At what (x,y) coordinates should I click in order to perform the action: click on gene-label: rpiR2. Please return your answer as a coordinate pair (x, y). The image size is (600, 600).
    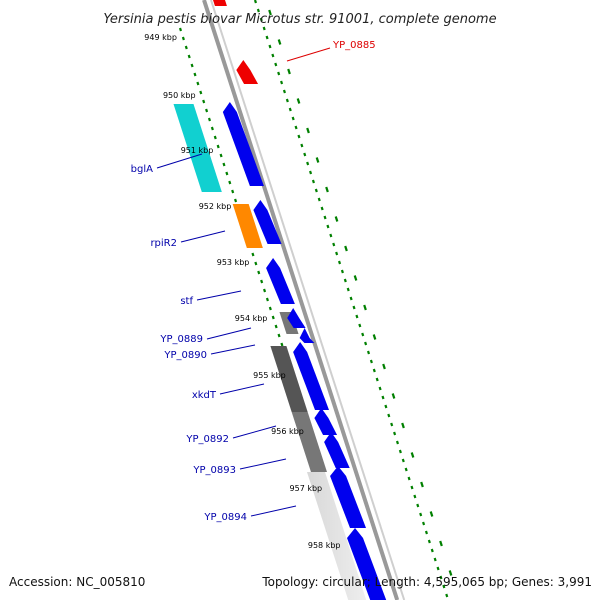
    Looking at the image, I should click on (163, 243).